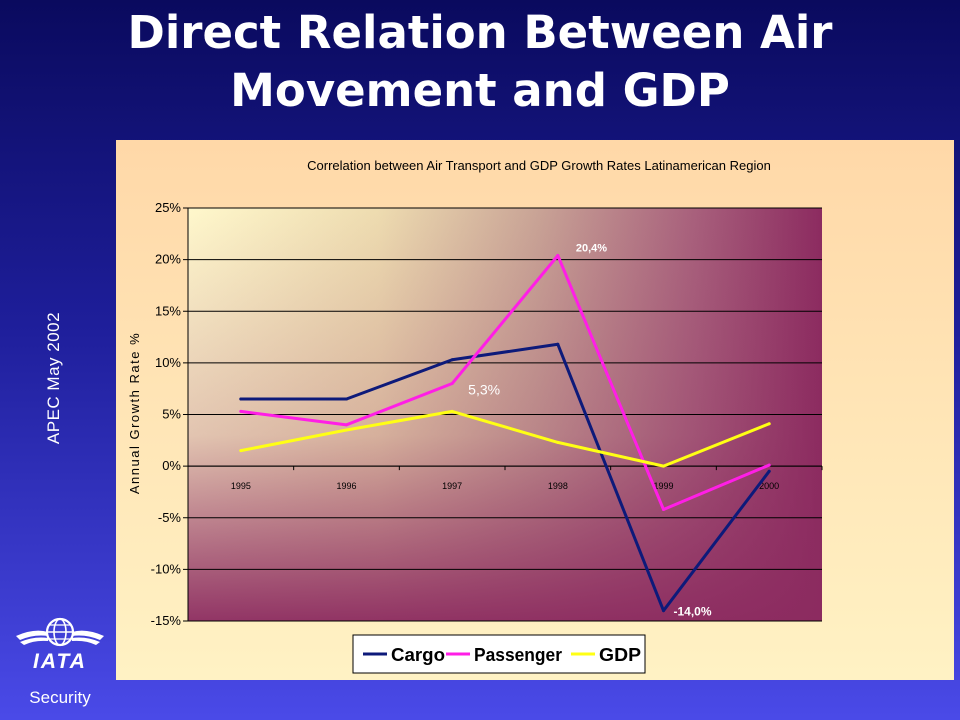  Describe the element at coordinates (171, 465) in the screenshot. I see `y-tick-label: 0%` at that location.